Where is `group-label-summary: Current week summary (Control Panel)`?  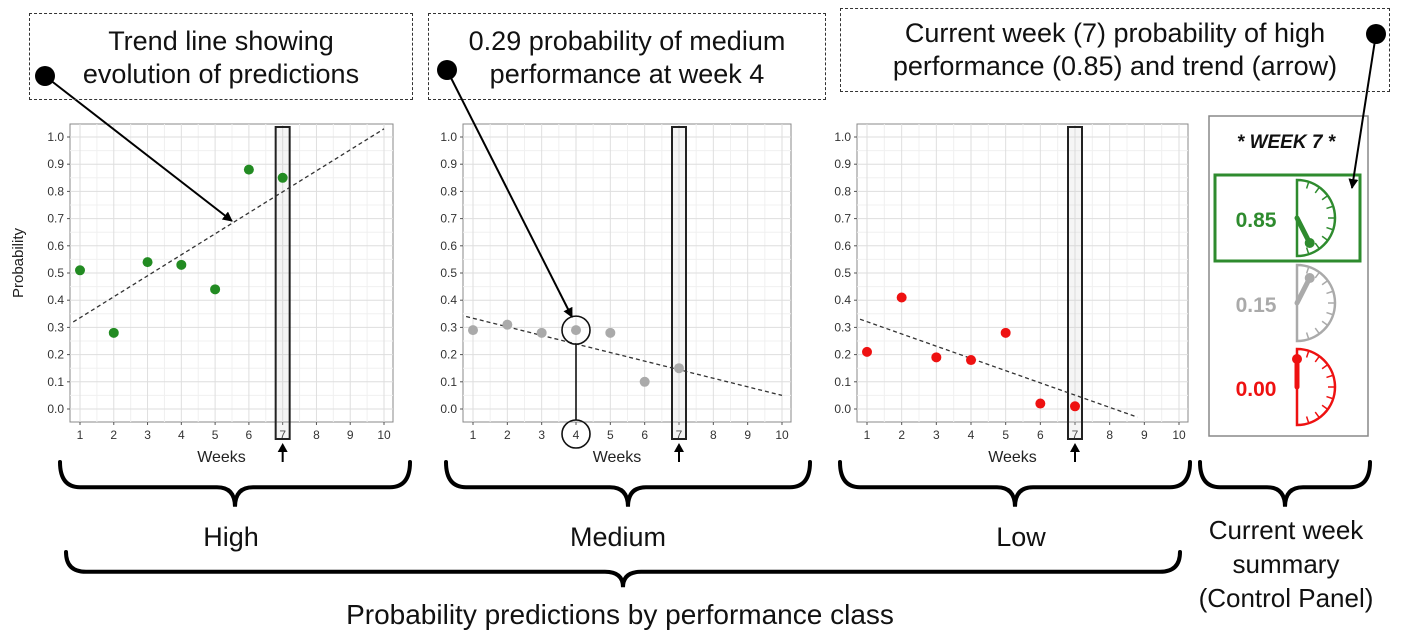
group-label-summary: Current week summary (Control Panel) is located at coordinates (1286, 564).